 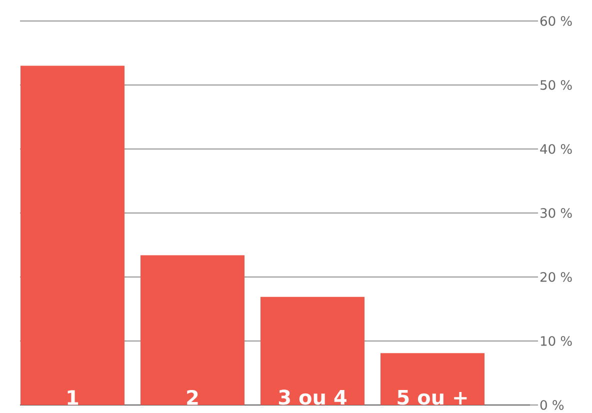 What do you see at coordinates (556, 341) in the screenshot?
I see `y-tick-label: 10 %` at bounding box center [556, 341].